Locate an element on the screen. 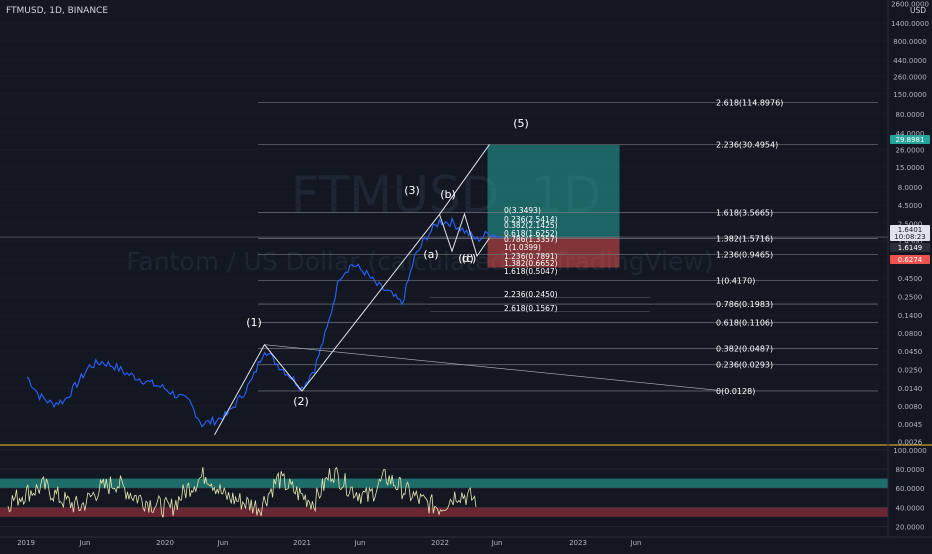 The image size is (932, 554). fib-retrace-label: 0.382(2.1425) is located at coordinates (531, 225).